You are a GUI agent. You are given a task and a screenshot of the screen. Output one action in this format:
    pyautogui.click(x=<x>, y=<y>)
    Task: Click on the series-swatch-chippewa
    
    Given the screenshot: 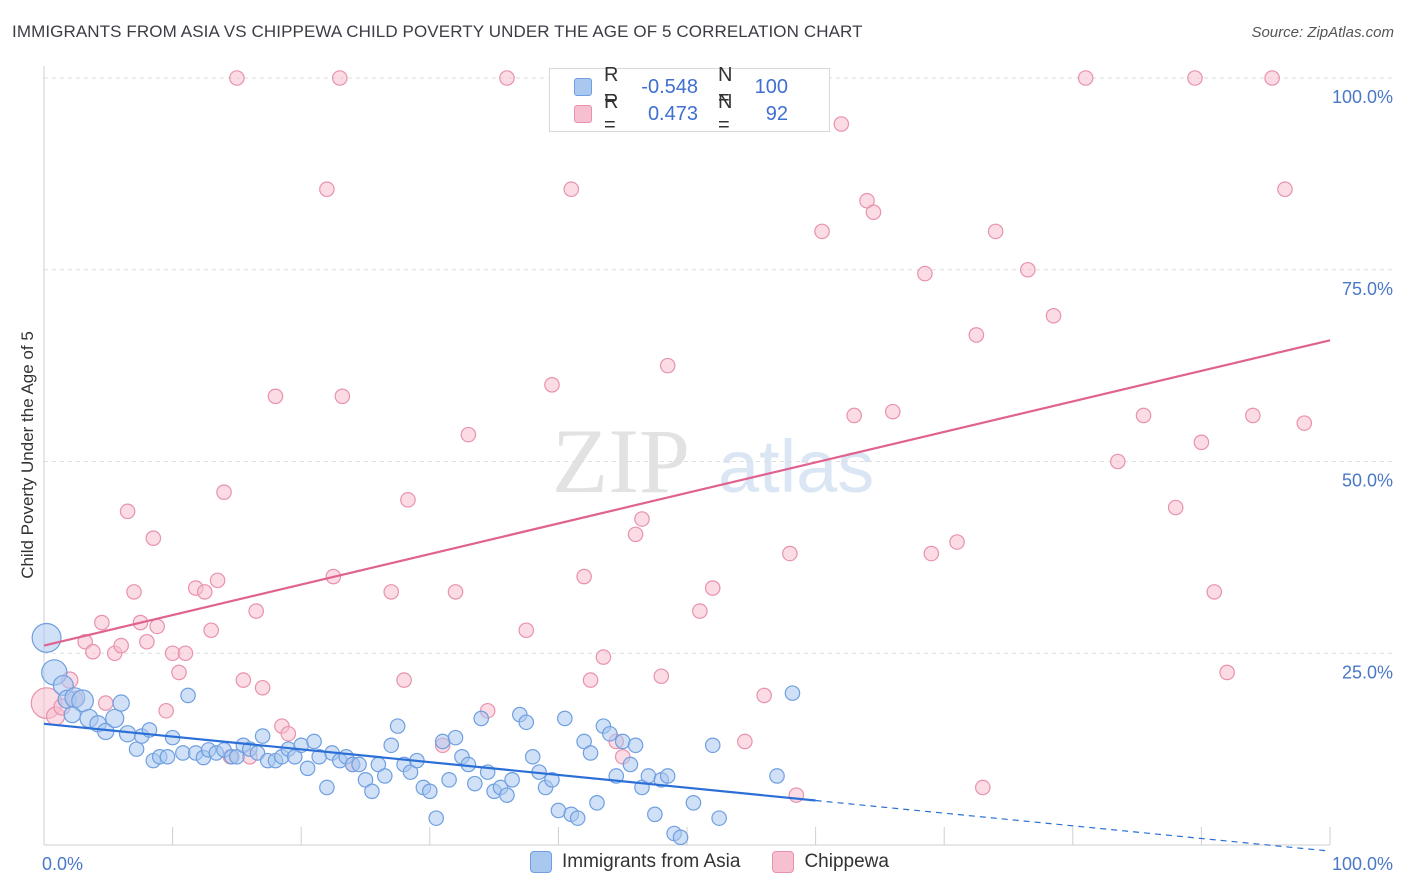 What is the action you would take?
    pyautogui.click(x=783, y=862)
    